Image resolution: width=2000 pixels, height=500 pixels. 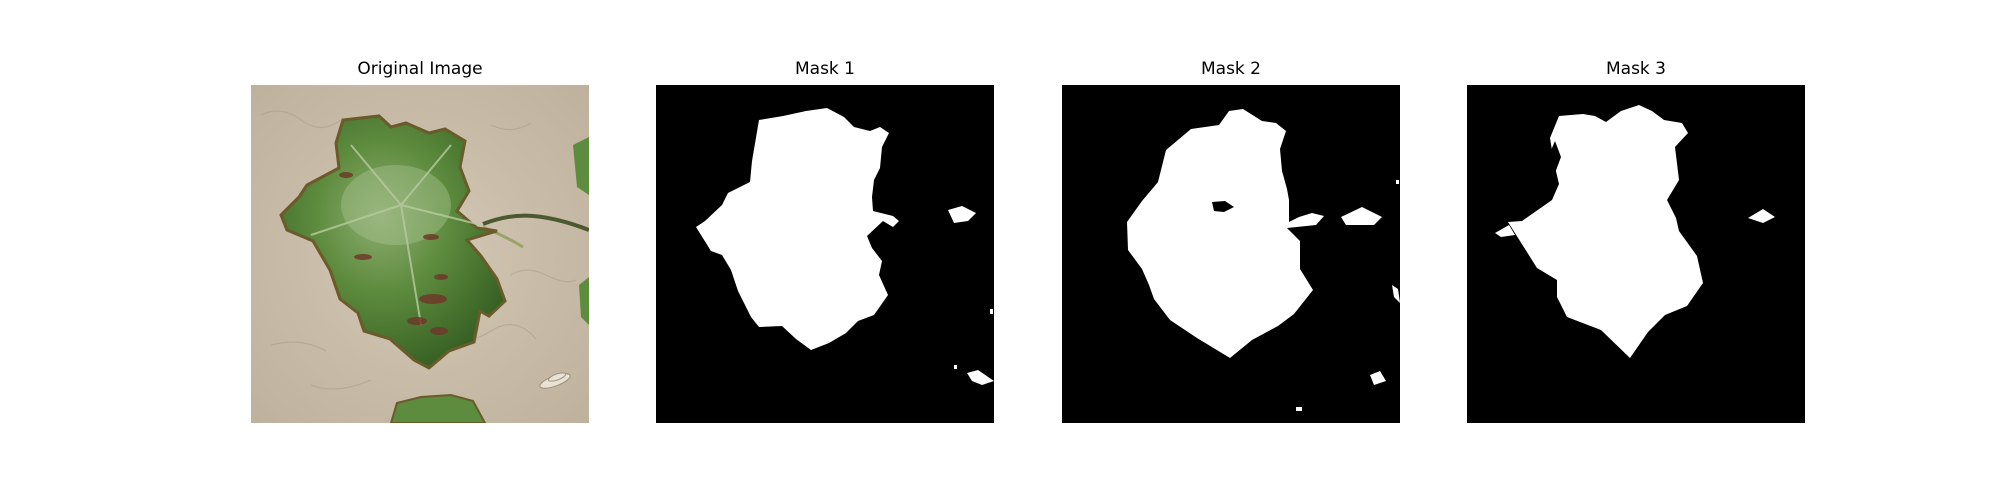 I want to click on panel-title: Mask 2, so click(x=1230, y=69).